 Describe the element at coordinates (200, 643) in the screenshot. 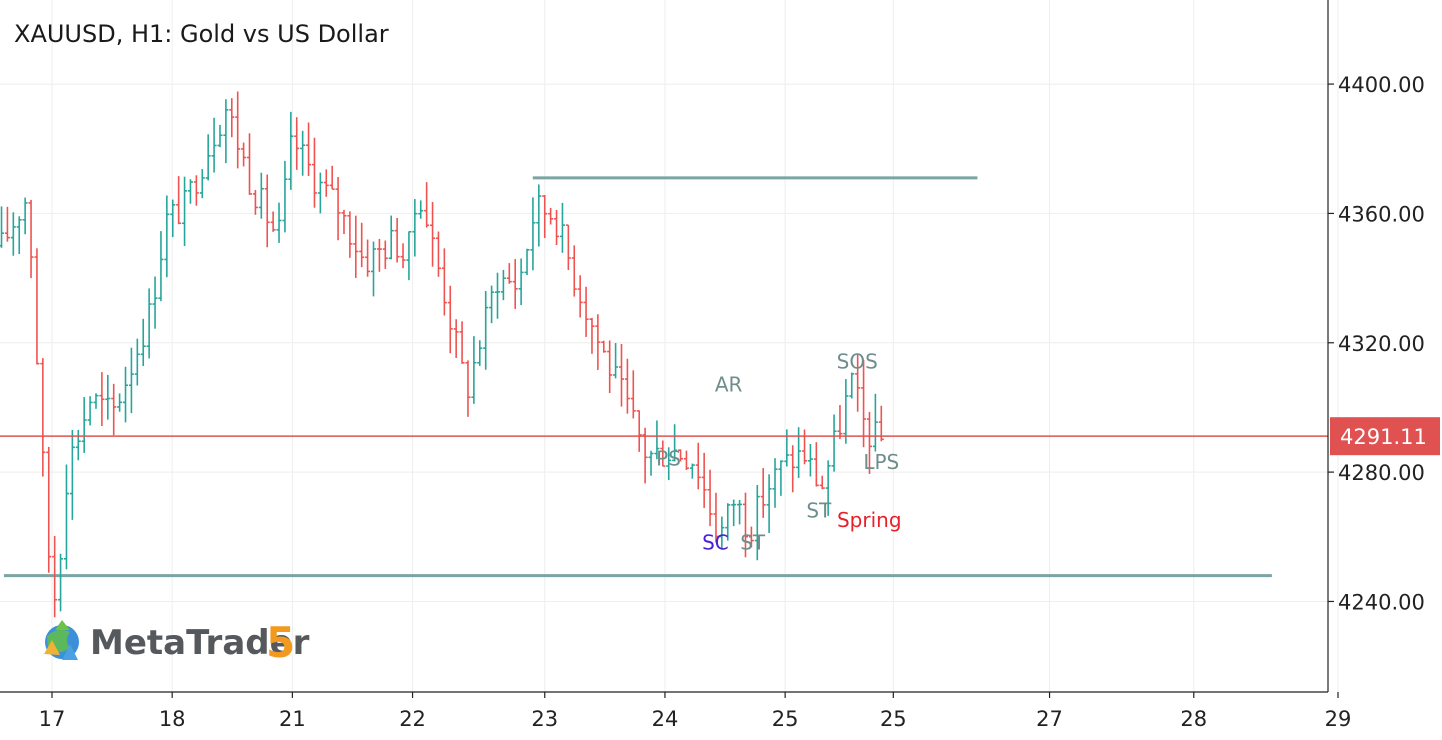

I see `logo-brand-text: MetaTrader` at that location.